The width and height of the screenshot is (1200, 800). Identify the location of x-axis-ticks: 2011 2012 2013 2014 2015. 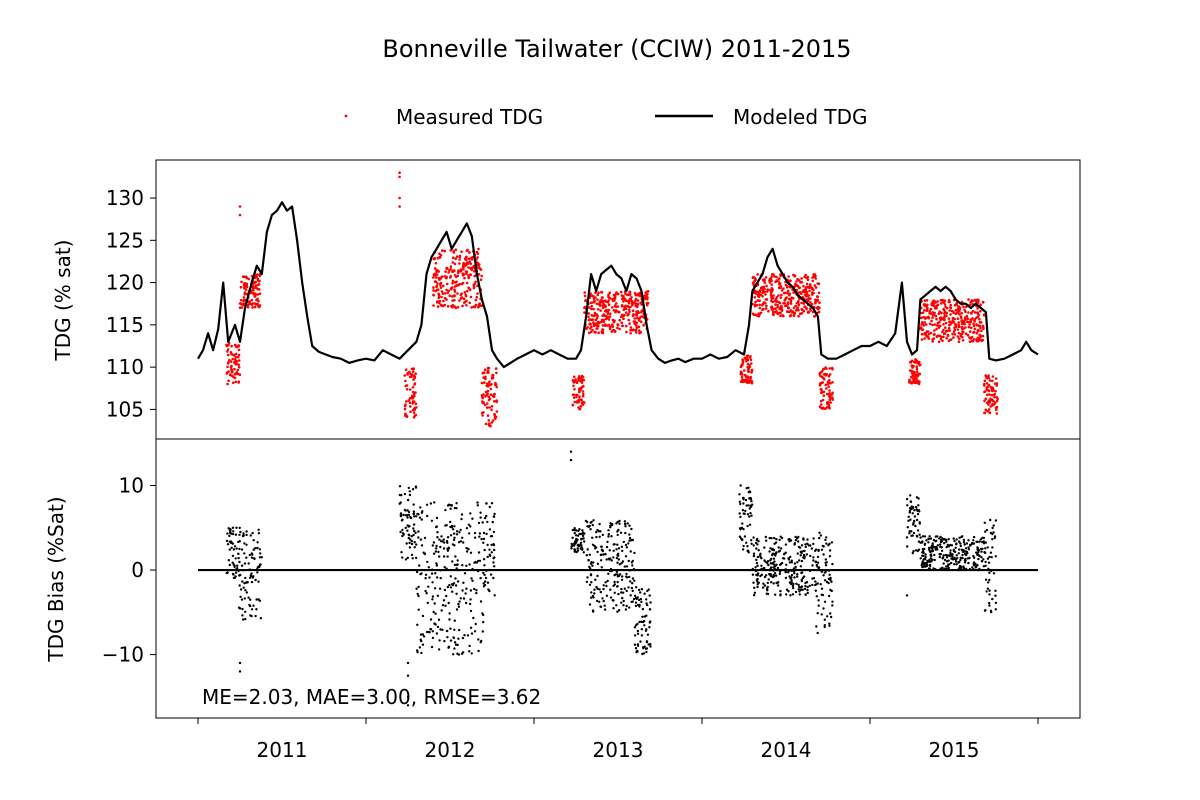
(618, 740).